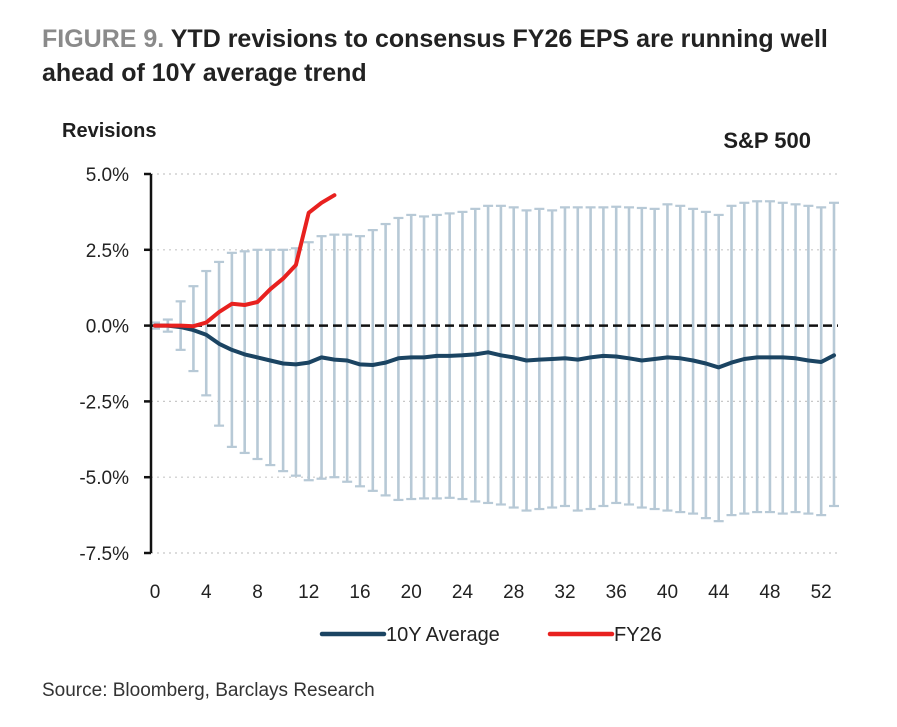 The image size is (897, 727). Describe the element at coordinates (107, 327) in the screenshot. I see `y-tick-label-2: 0.0%` at that location.